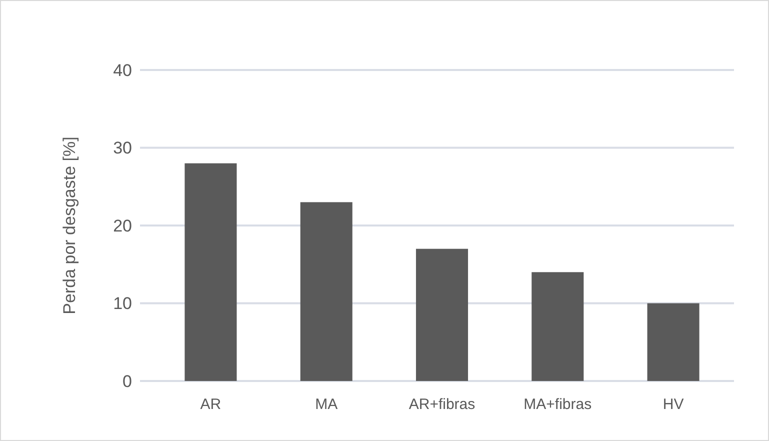 This screenshot has height=441, width=769. I want to click on y-tick-label: 10, so click(122, 304).